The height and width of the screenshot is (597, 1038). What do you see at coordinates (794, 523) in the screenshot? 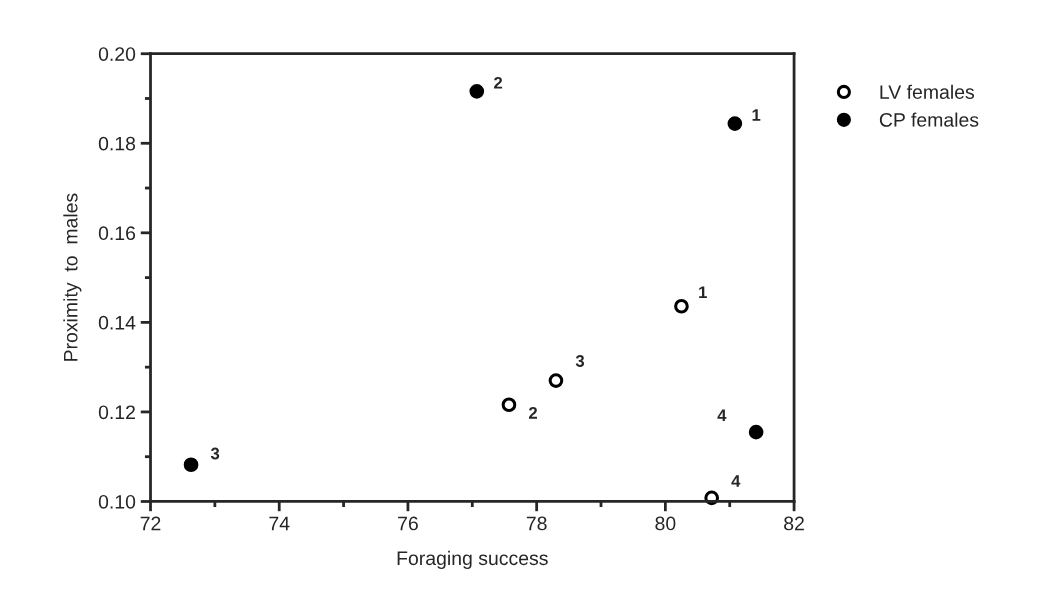
I see `x-tick-label: 82` at bounding box center [794, 523].